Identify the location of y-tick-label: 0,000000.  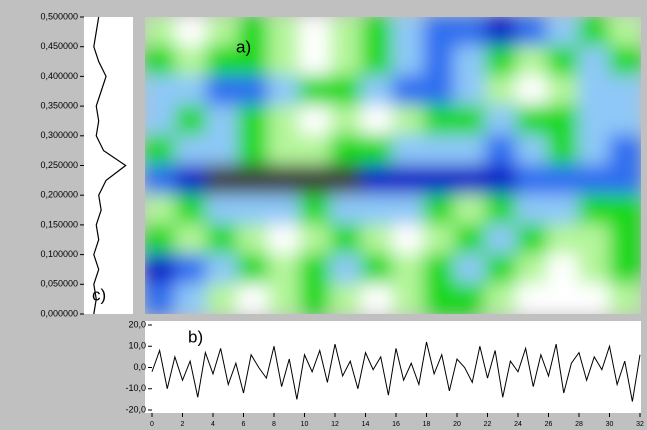
(59, 313).